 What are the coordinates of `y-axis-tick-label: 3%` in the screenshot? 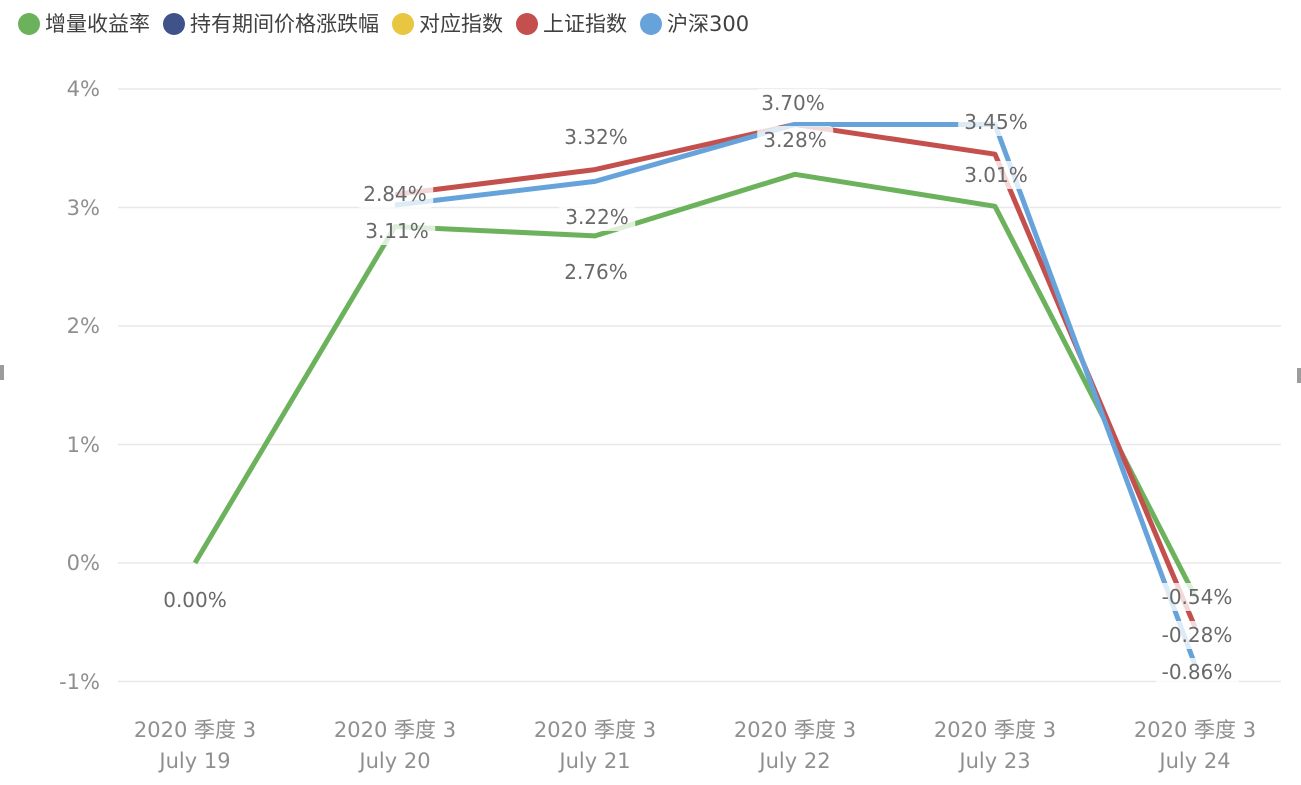 It's located at (83, 207).